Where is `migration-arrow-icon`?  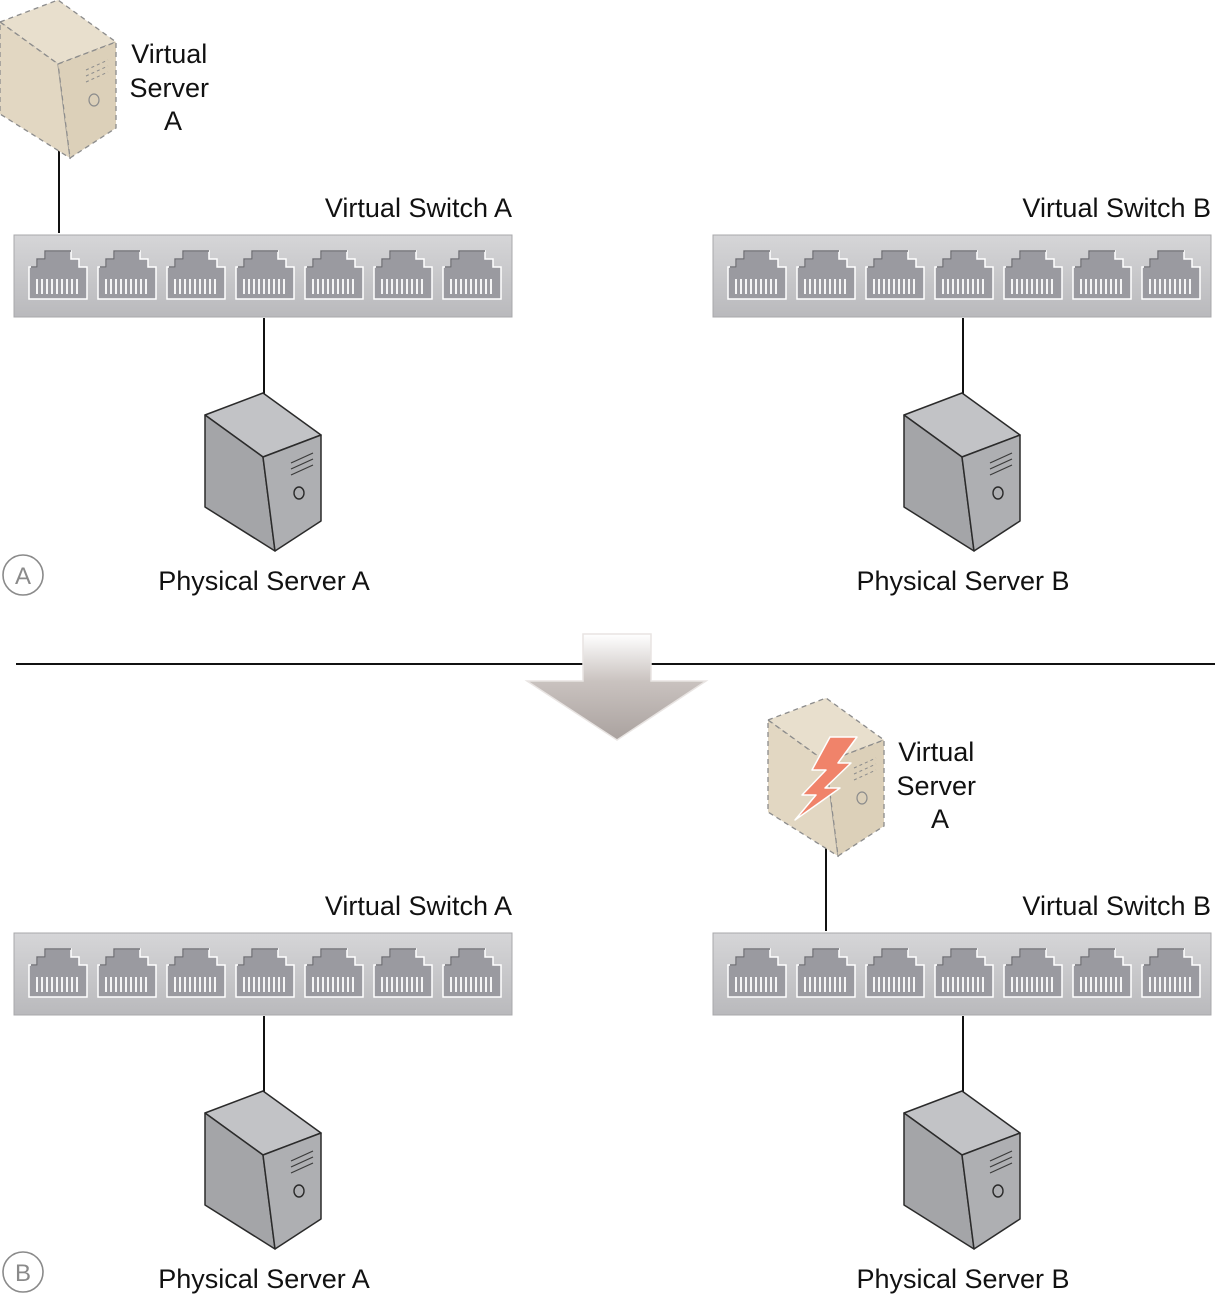 migration-arrow-icon is located at coordinates (616, 687).